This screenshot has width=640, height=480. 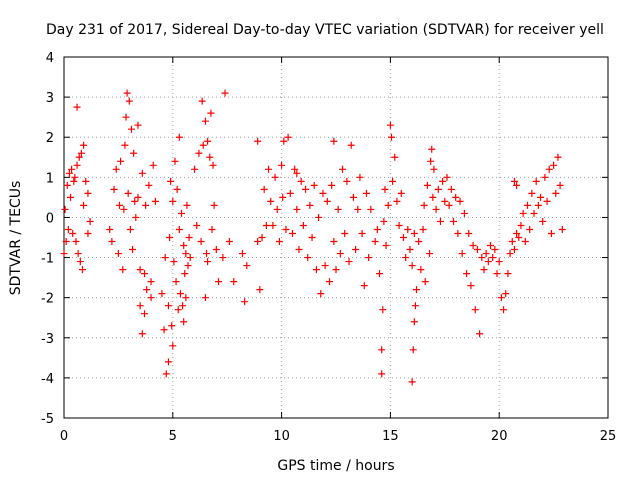 What do you see at coordinates (335, 466) in the screenshot?
I see `x-axis-label: GPS time / hours` at bounding box center [335, 466].